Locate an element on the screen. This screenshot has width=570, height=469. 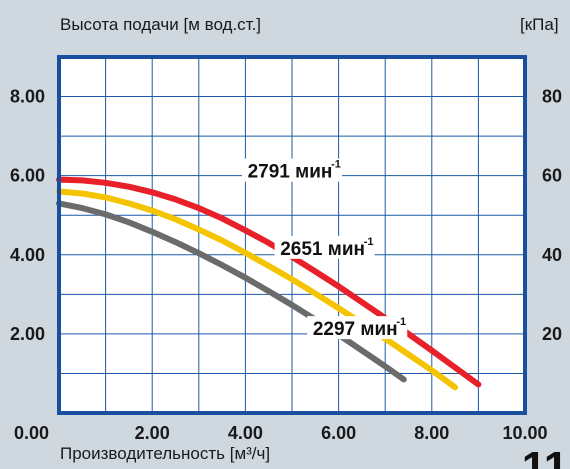
y-tick-label: 4.00 is located at coordinates (27, 255).